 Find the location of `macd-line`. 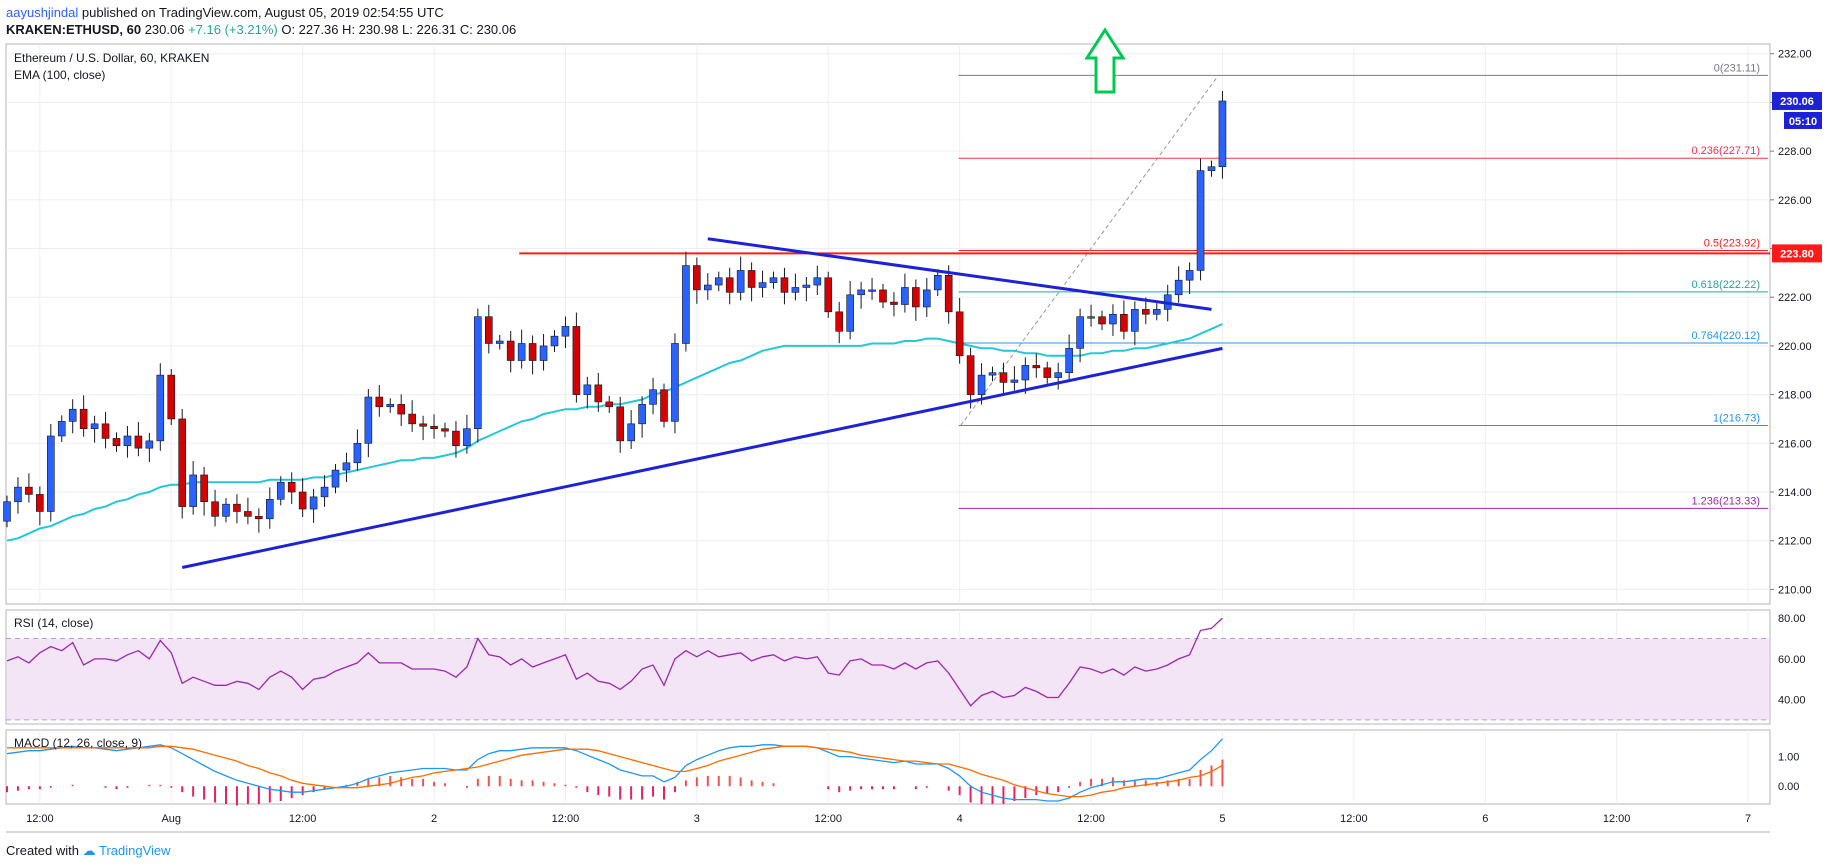

macd-line is located at coordinates (614, 770).